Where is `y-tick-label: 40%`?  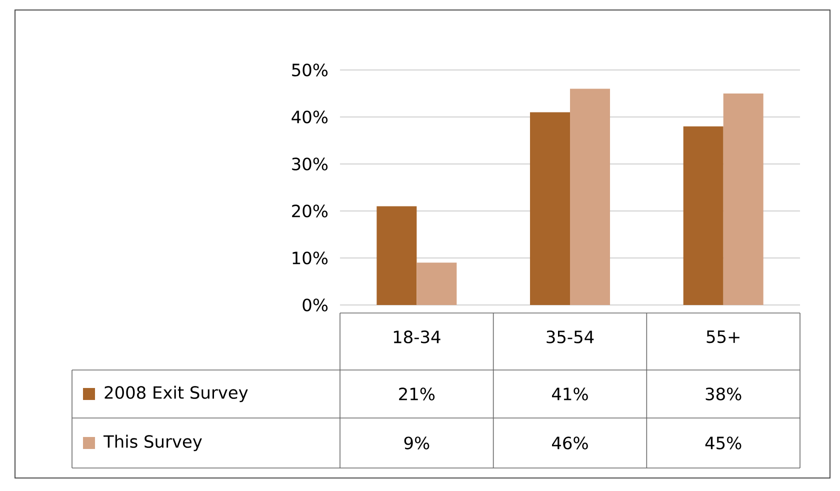 y-tick-label: 40% is located at coordinates (310, 117).